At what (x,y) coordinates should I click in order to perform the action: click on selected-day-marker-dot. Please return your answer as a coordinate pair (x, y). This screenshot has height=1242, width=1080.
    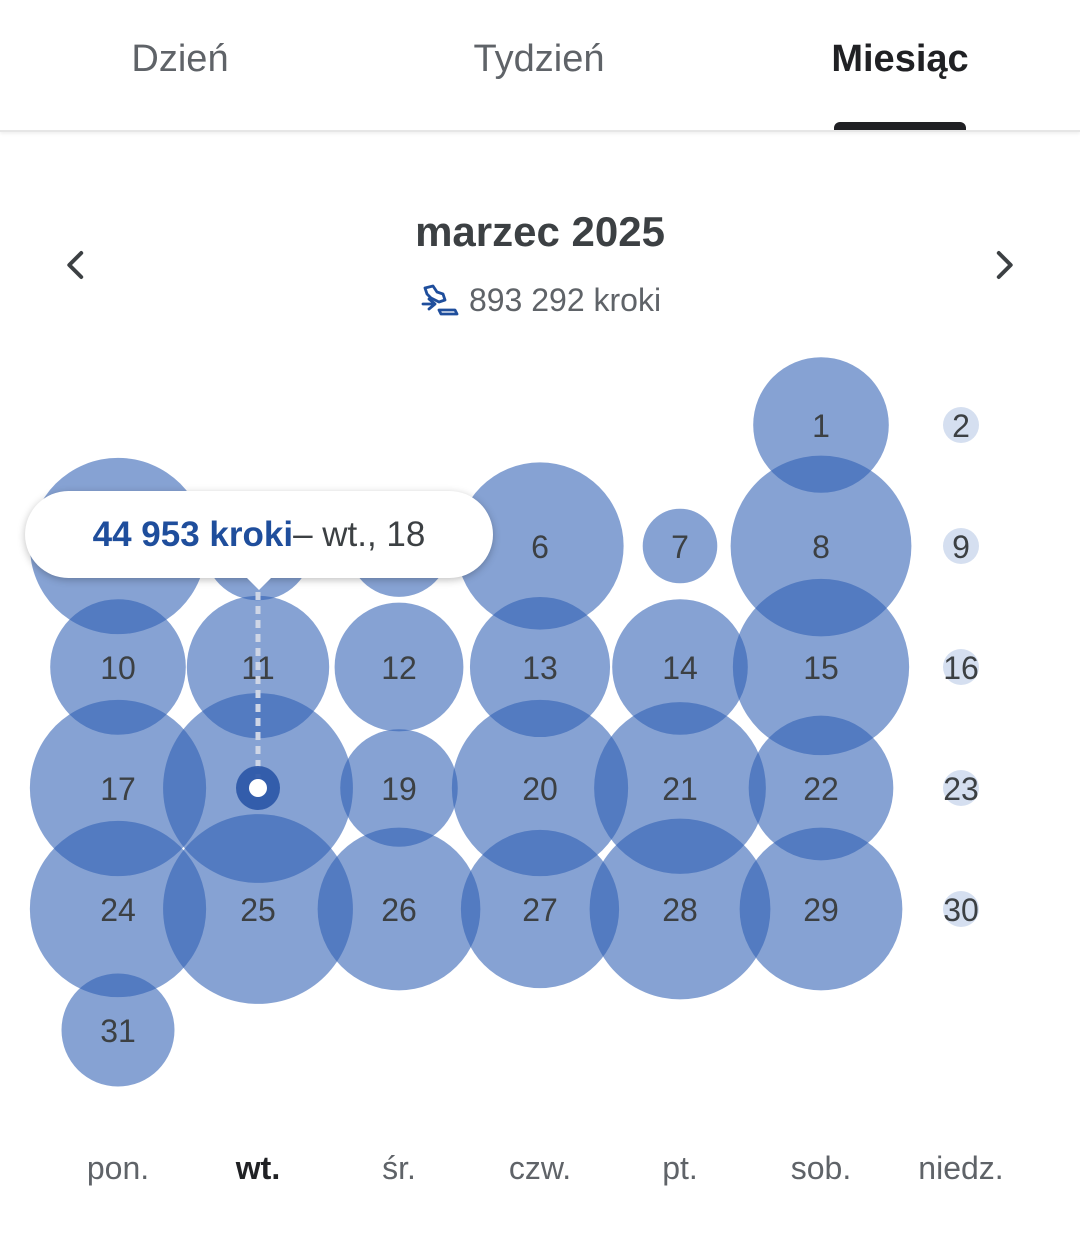
    Looking at the image, I should click on (258, 788).